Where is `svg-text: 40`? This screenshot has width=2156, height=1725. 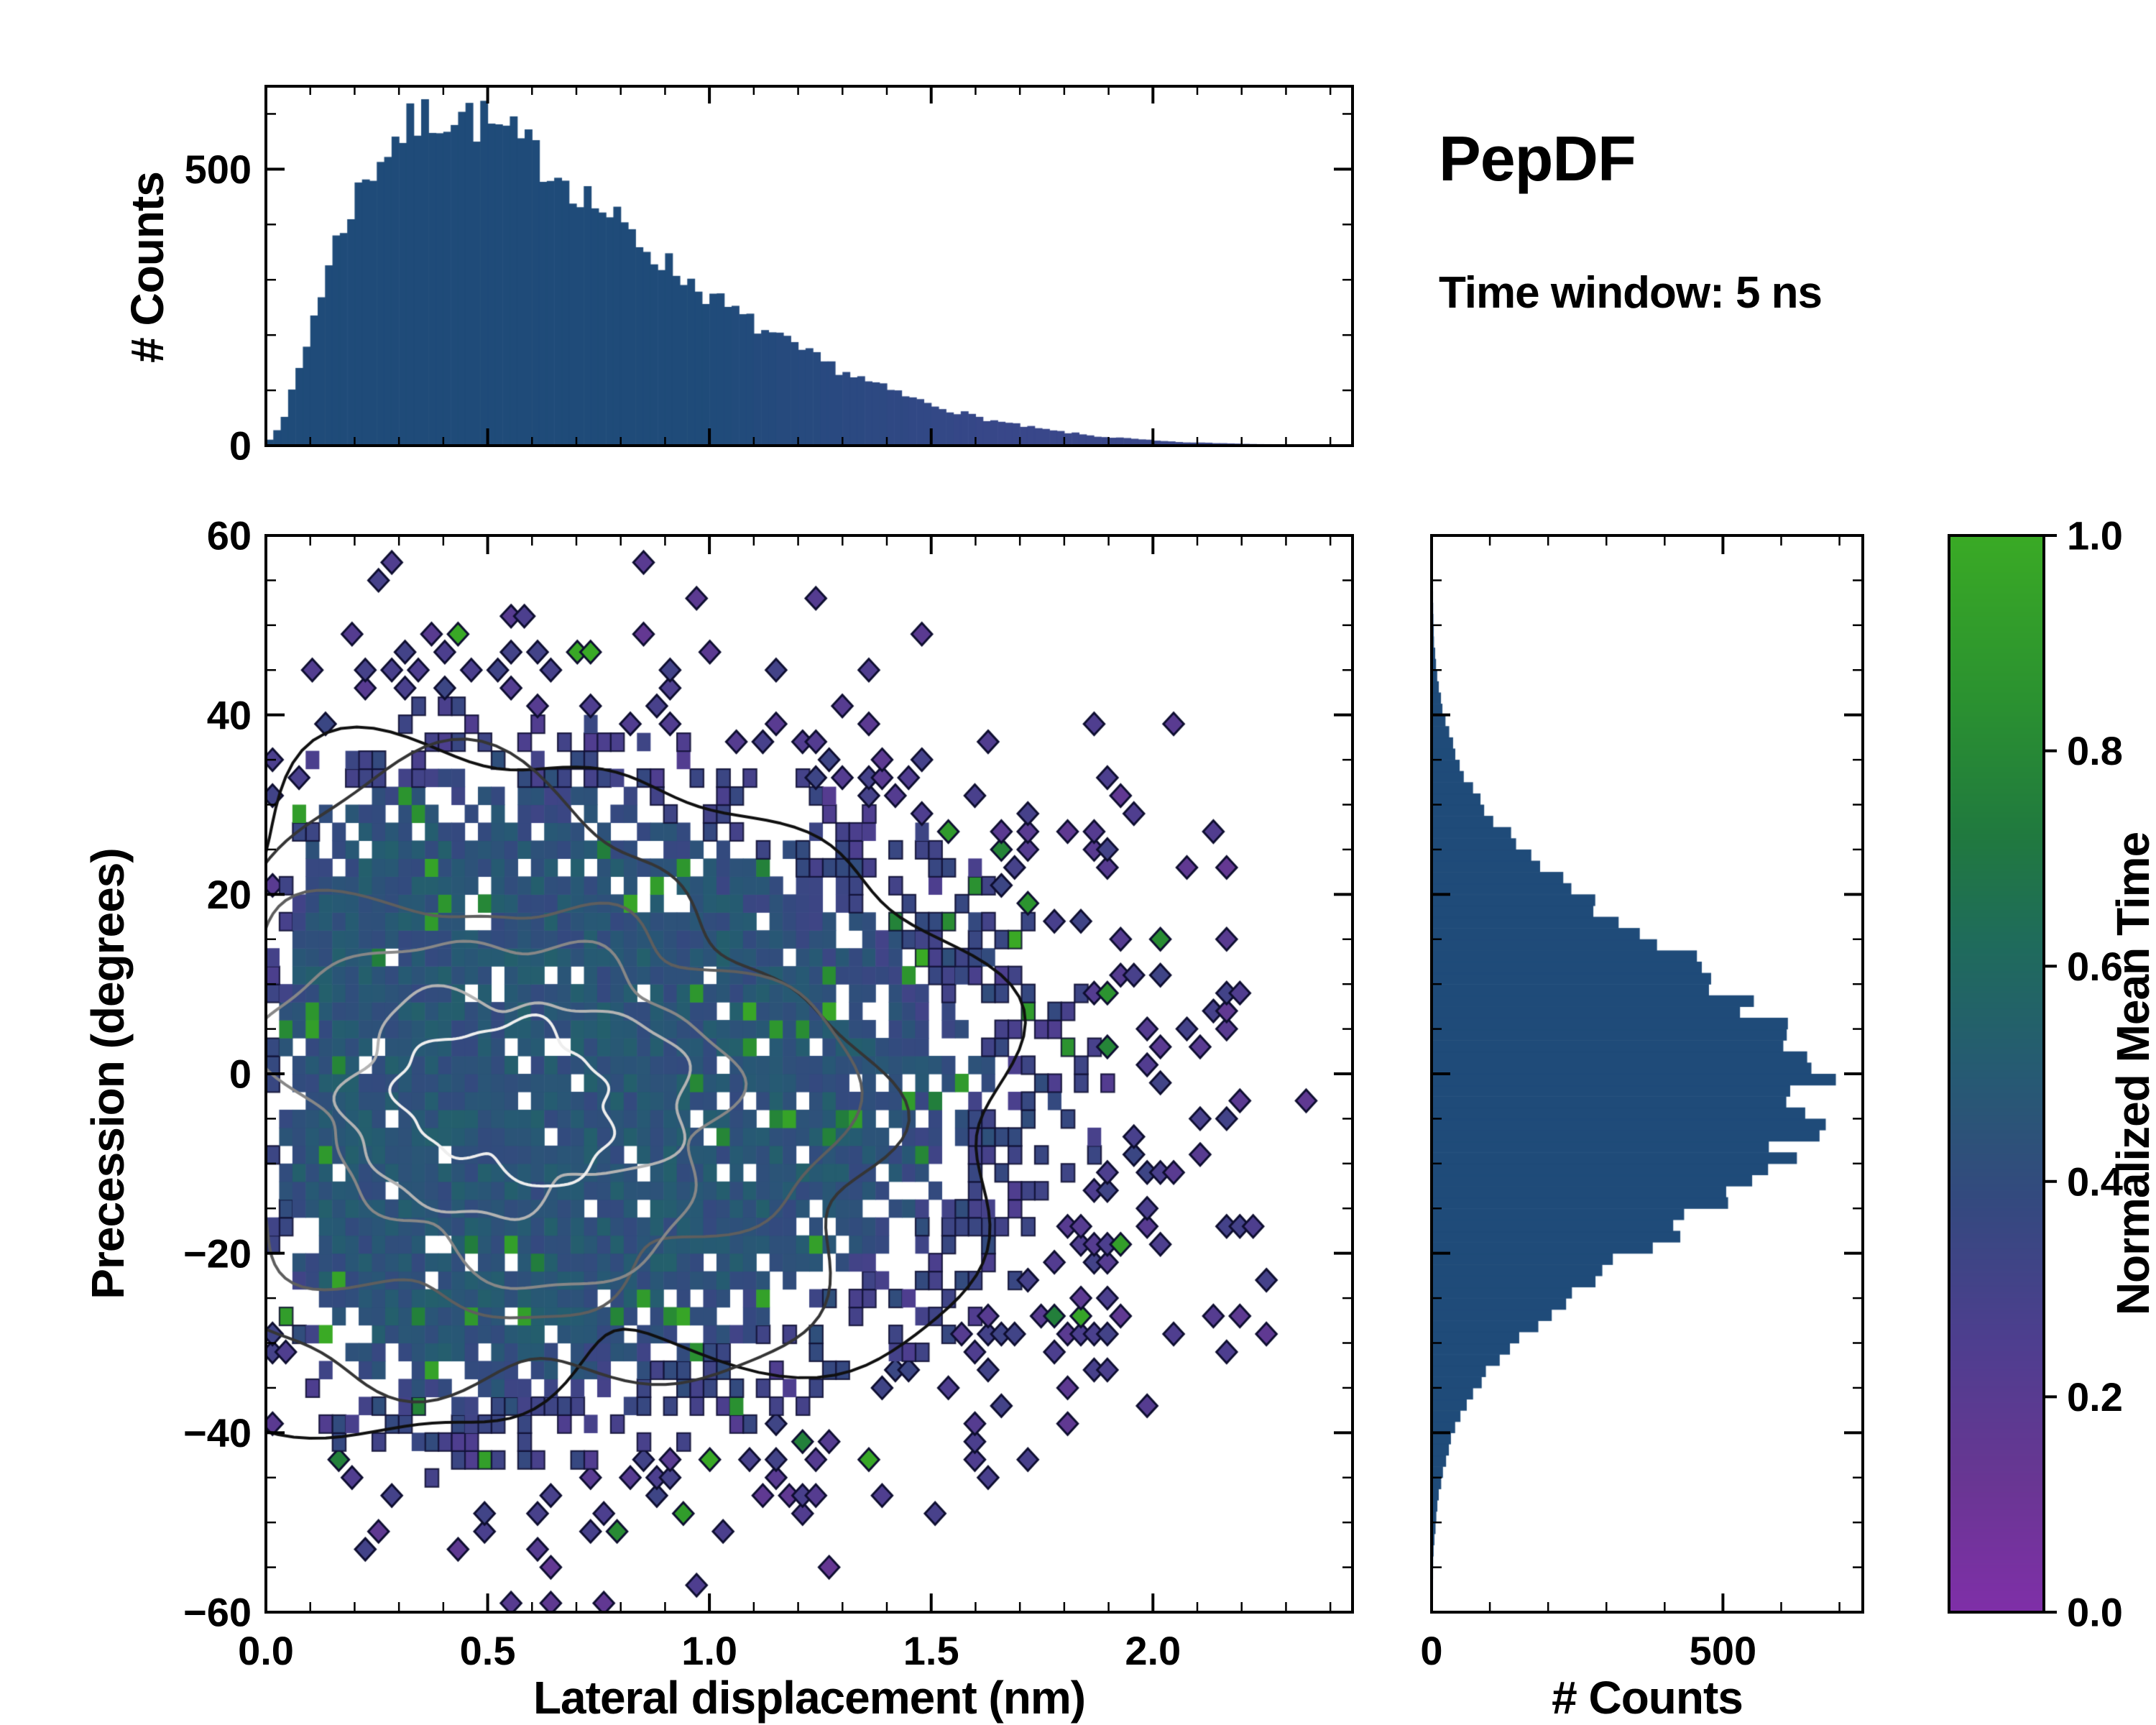 svg-text: 40 is located at coordinates (229, 714).